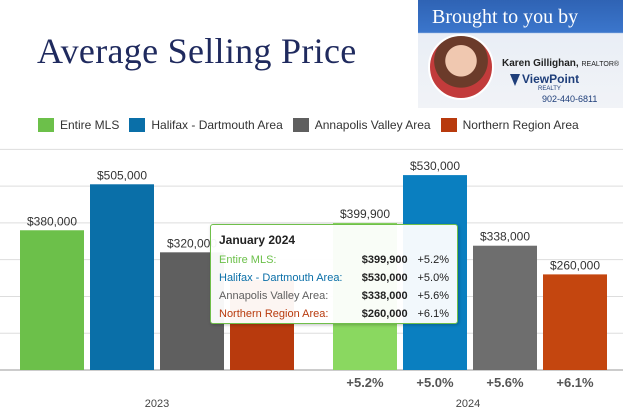 The height and width of the screenshot is (409, 623). I want to click on tooltip-row: Halifax - Dartmouth Area: $530,000 +5.0%, so click(334, 278).